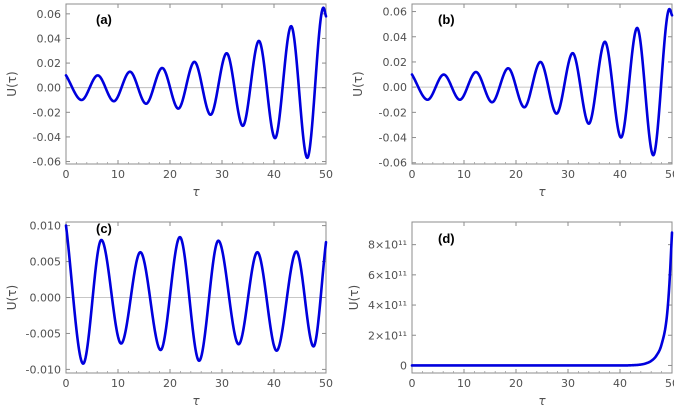 The height and width of the screenshot is (417, 674). What do you see at coordinates (387, 305) in the screenshot?
I see `y-tick-label: 4×10¹¹` at bounding box center [387, 305].